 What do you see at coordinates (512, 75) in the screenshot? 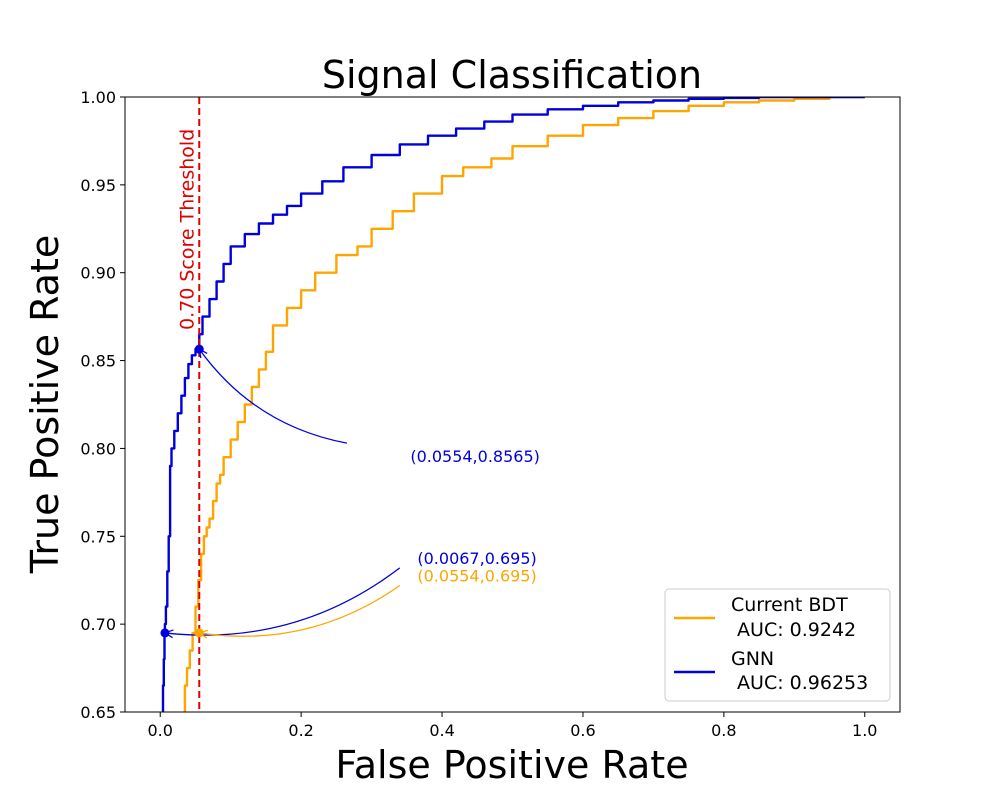
I see `chart-title: Signal Classification` at bounding box center [512, 75].